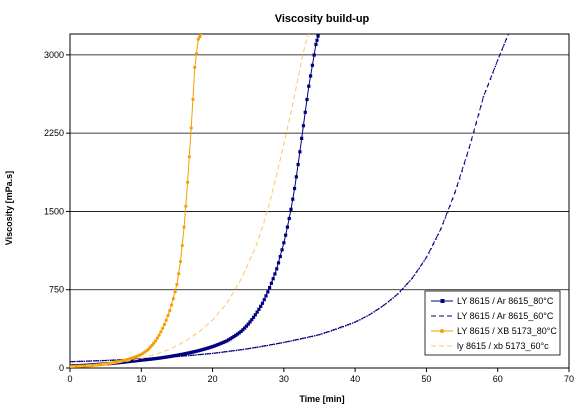 This screenshot has width=587, height=417. What do you see at coordinates (569, 379) in the screenshot?
I see `x-tick-label-7: 70` at bounding box center [569, 379].